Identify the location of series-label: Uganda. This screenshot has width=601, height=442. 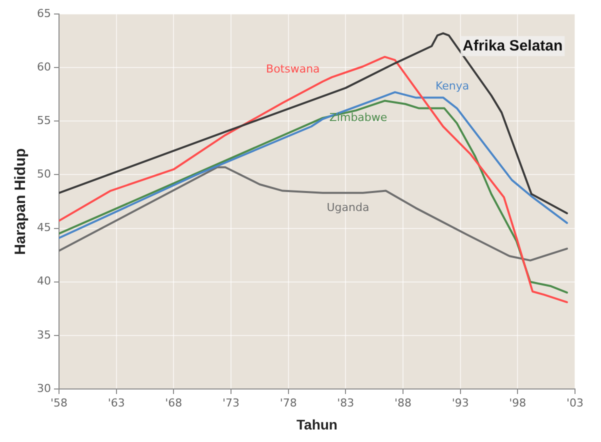
(348, 207).